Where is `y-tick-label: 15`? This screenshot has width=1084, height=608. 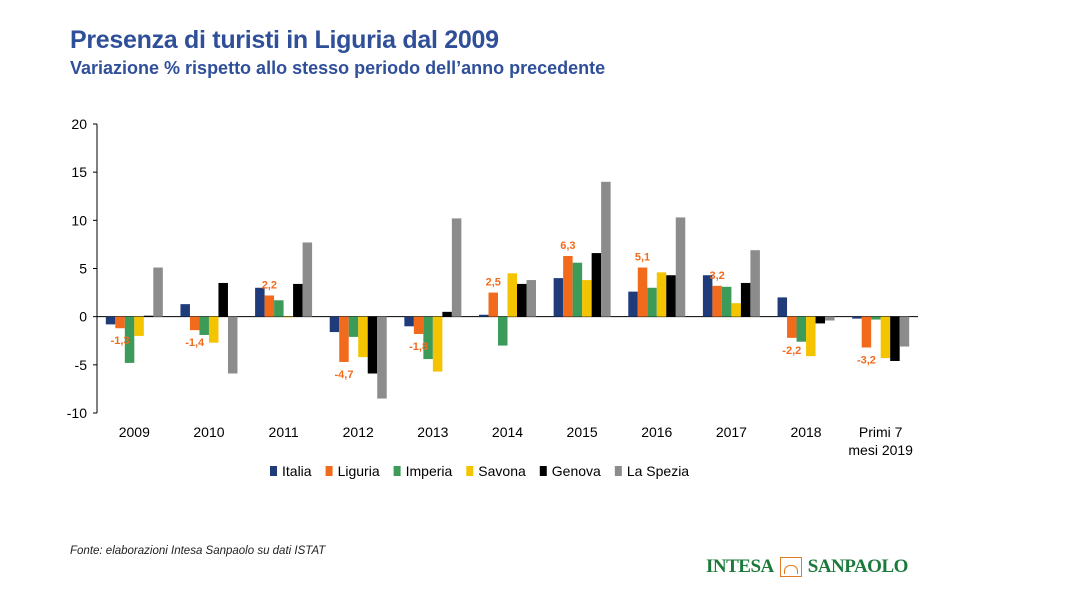
y-tick-label: 15 is located at coordinates (79, 172).